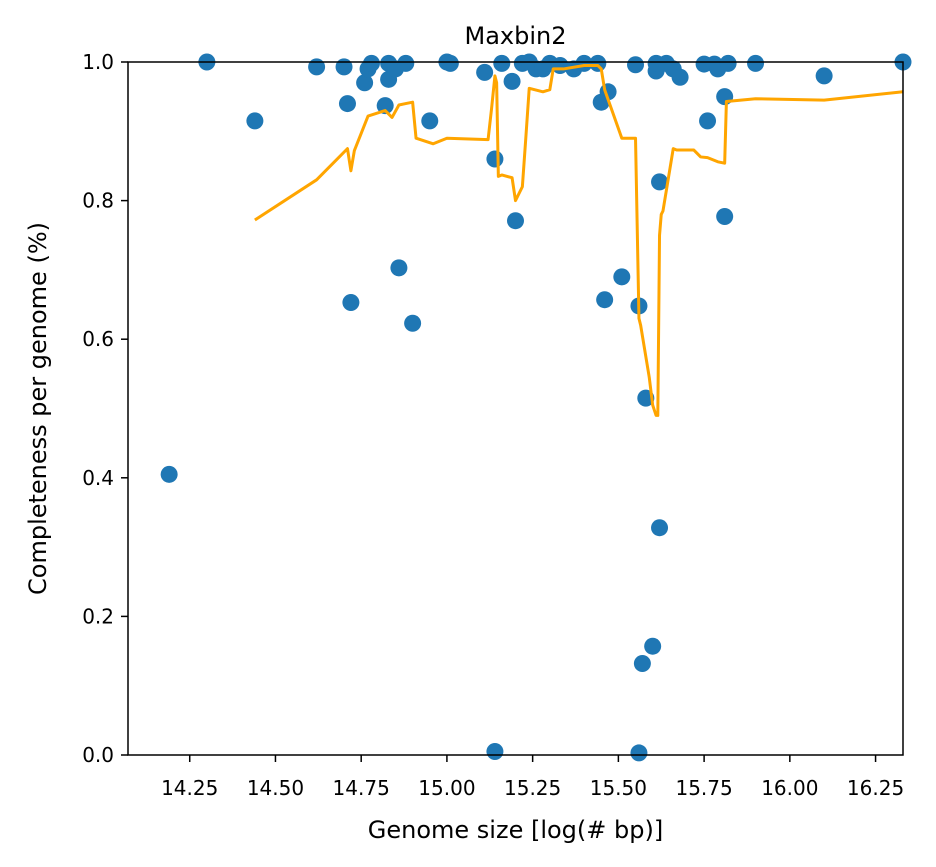 The image size is (936, 867). Describe the element at coordinates (38, 408) in the screenshot. I see `y-axis-title: Completeness per genome (%)` at that location.